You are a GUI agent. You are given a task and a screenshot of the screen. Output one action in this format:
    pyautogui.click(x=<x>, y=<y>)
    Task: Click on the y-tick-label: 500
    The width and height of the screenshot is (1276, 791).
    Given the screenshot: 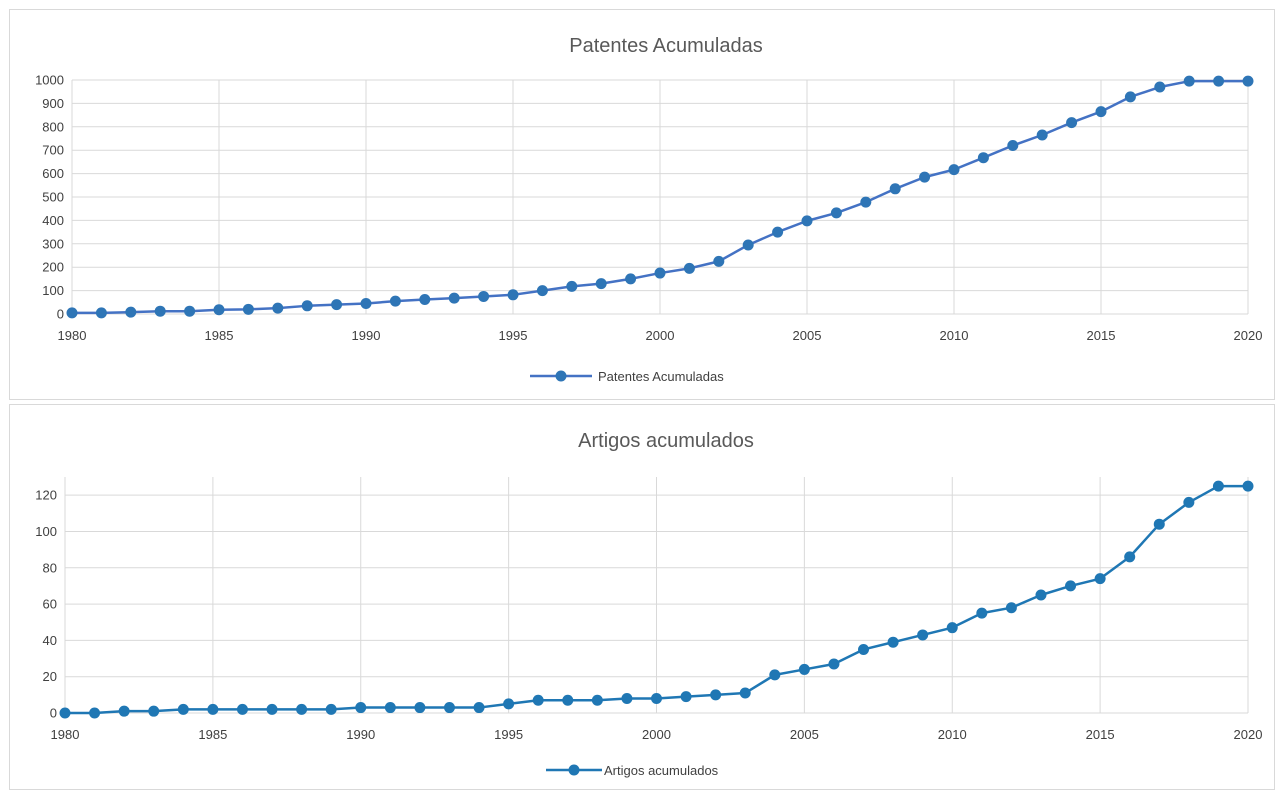 What is the action you would take?
    pyautogui.click(x=53, y=197)
    